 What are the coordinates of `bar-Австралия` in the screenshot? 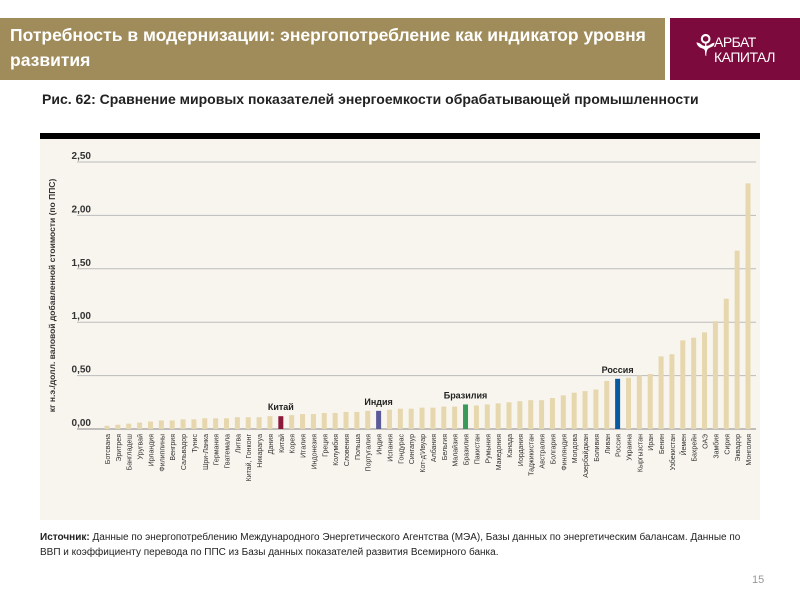 It's located at (542, 414).